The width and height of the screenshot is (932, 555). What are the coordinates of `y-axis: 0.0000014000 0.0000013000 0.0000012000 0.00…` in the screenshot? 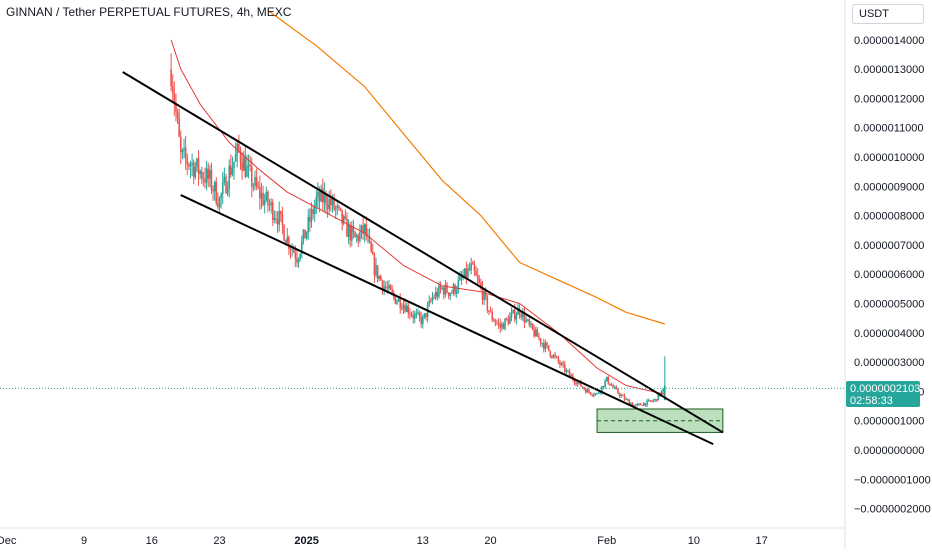 It's located at (892, 275).